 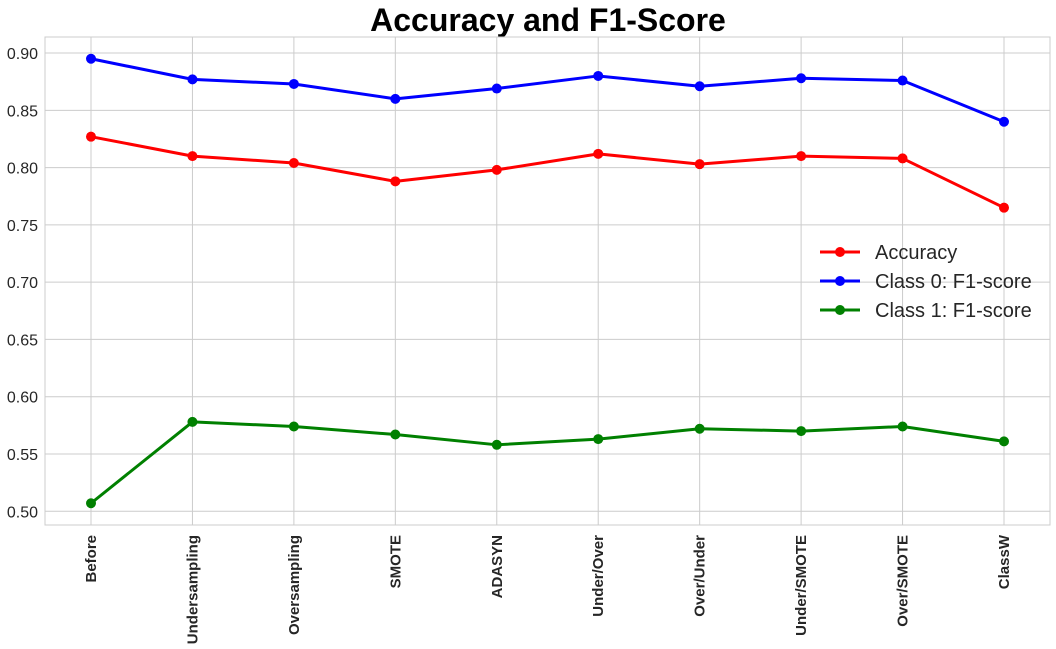 I want to click on legend-item: Accuracy, so click(x=888, y=253).